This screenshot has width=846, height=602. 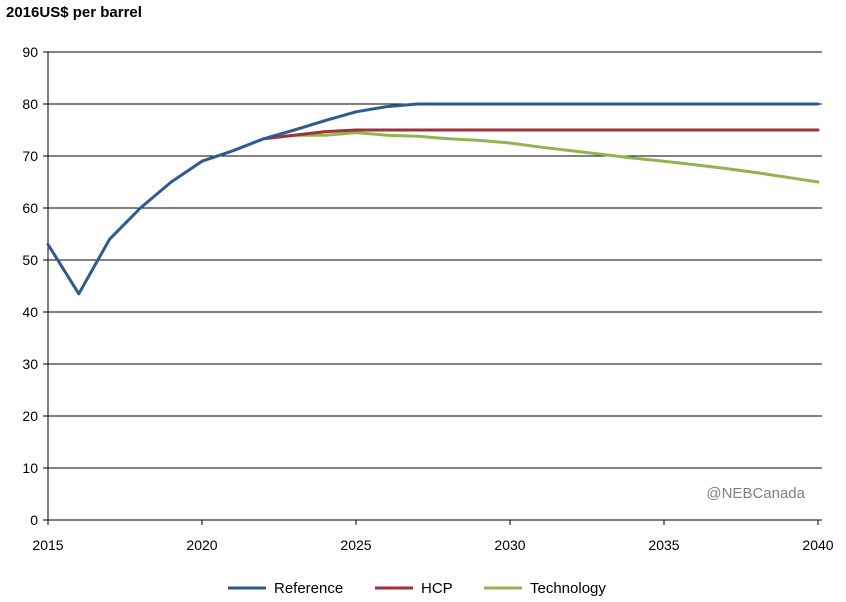 What do you see at coordinates (308, 588) in the screenshot?
I see `legend-label-reference: Reference` at bounding box center [308, 588].